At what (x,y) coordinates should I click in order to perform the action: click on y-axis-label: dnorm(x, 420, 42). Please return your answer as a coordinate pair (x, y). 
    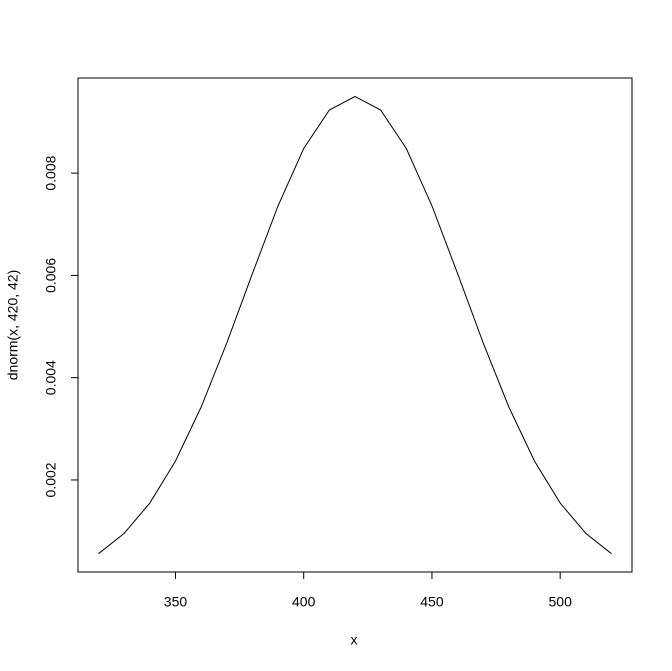
    Looking at the image, I should click on (13, 325).